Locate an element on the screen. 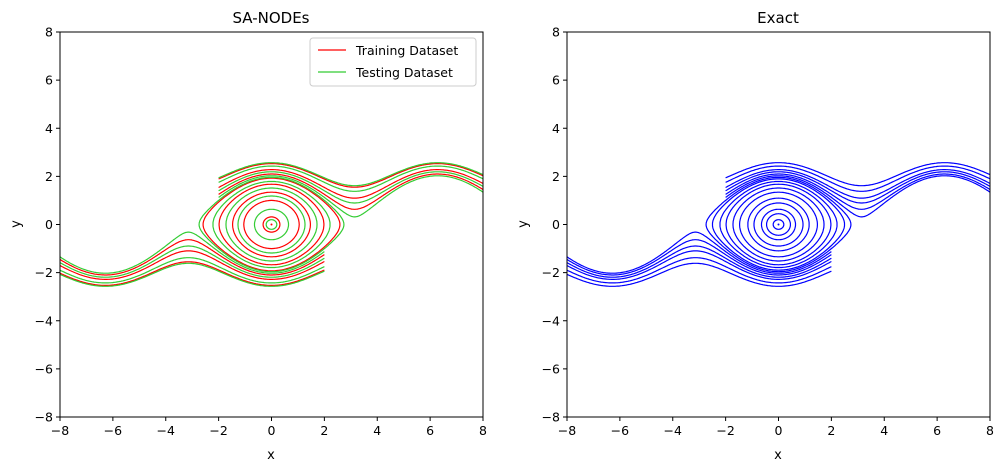  legend-label-training: Training Dataset is located at coordinates (406, 50).